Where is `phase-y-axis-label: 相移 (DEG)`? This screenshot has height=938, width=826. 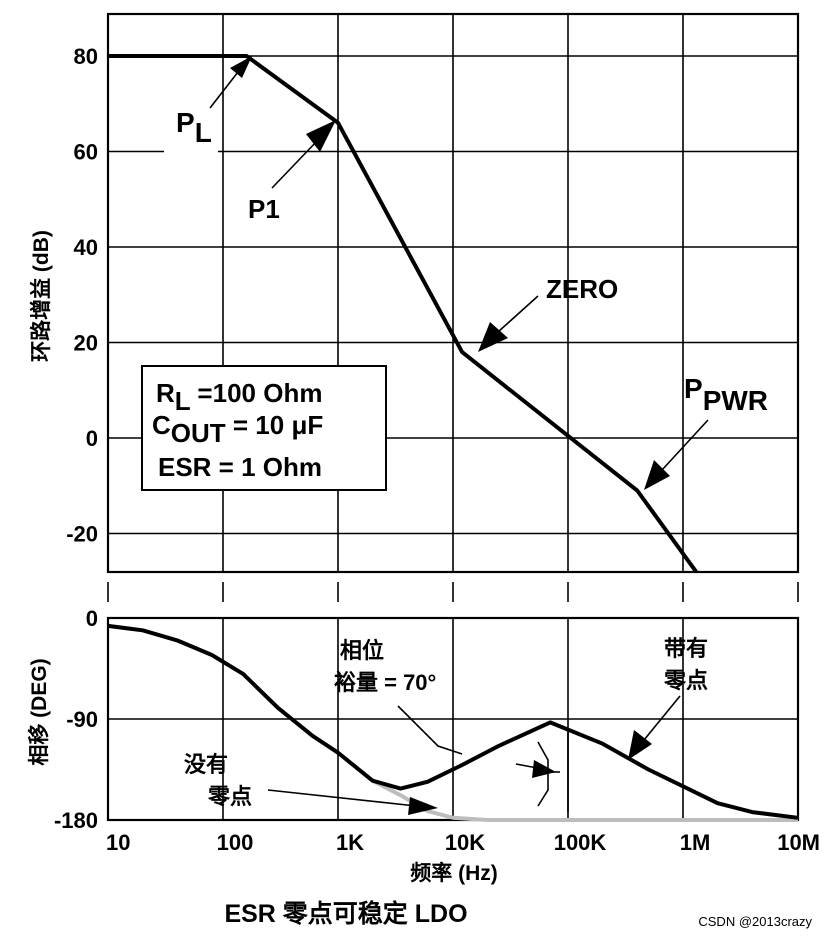
phase-y-axis-label: 相移 (DEG) is located at coordinates (39, 711).